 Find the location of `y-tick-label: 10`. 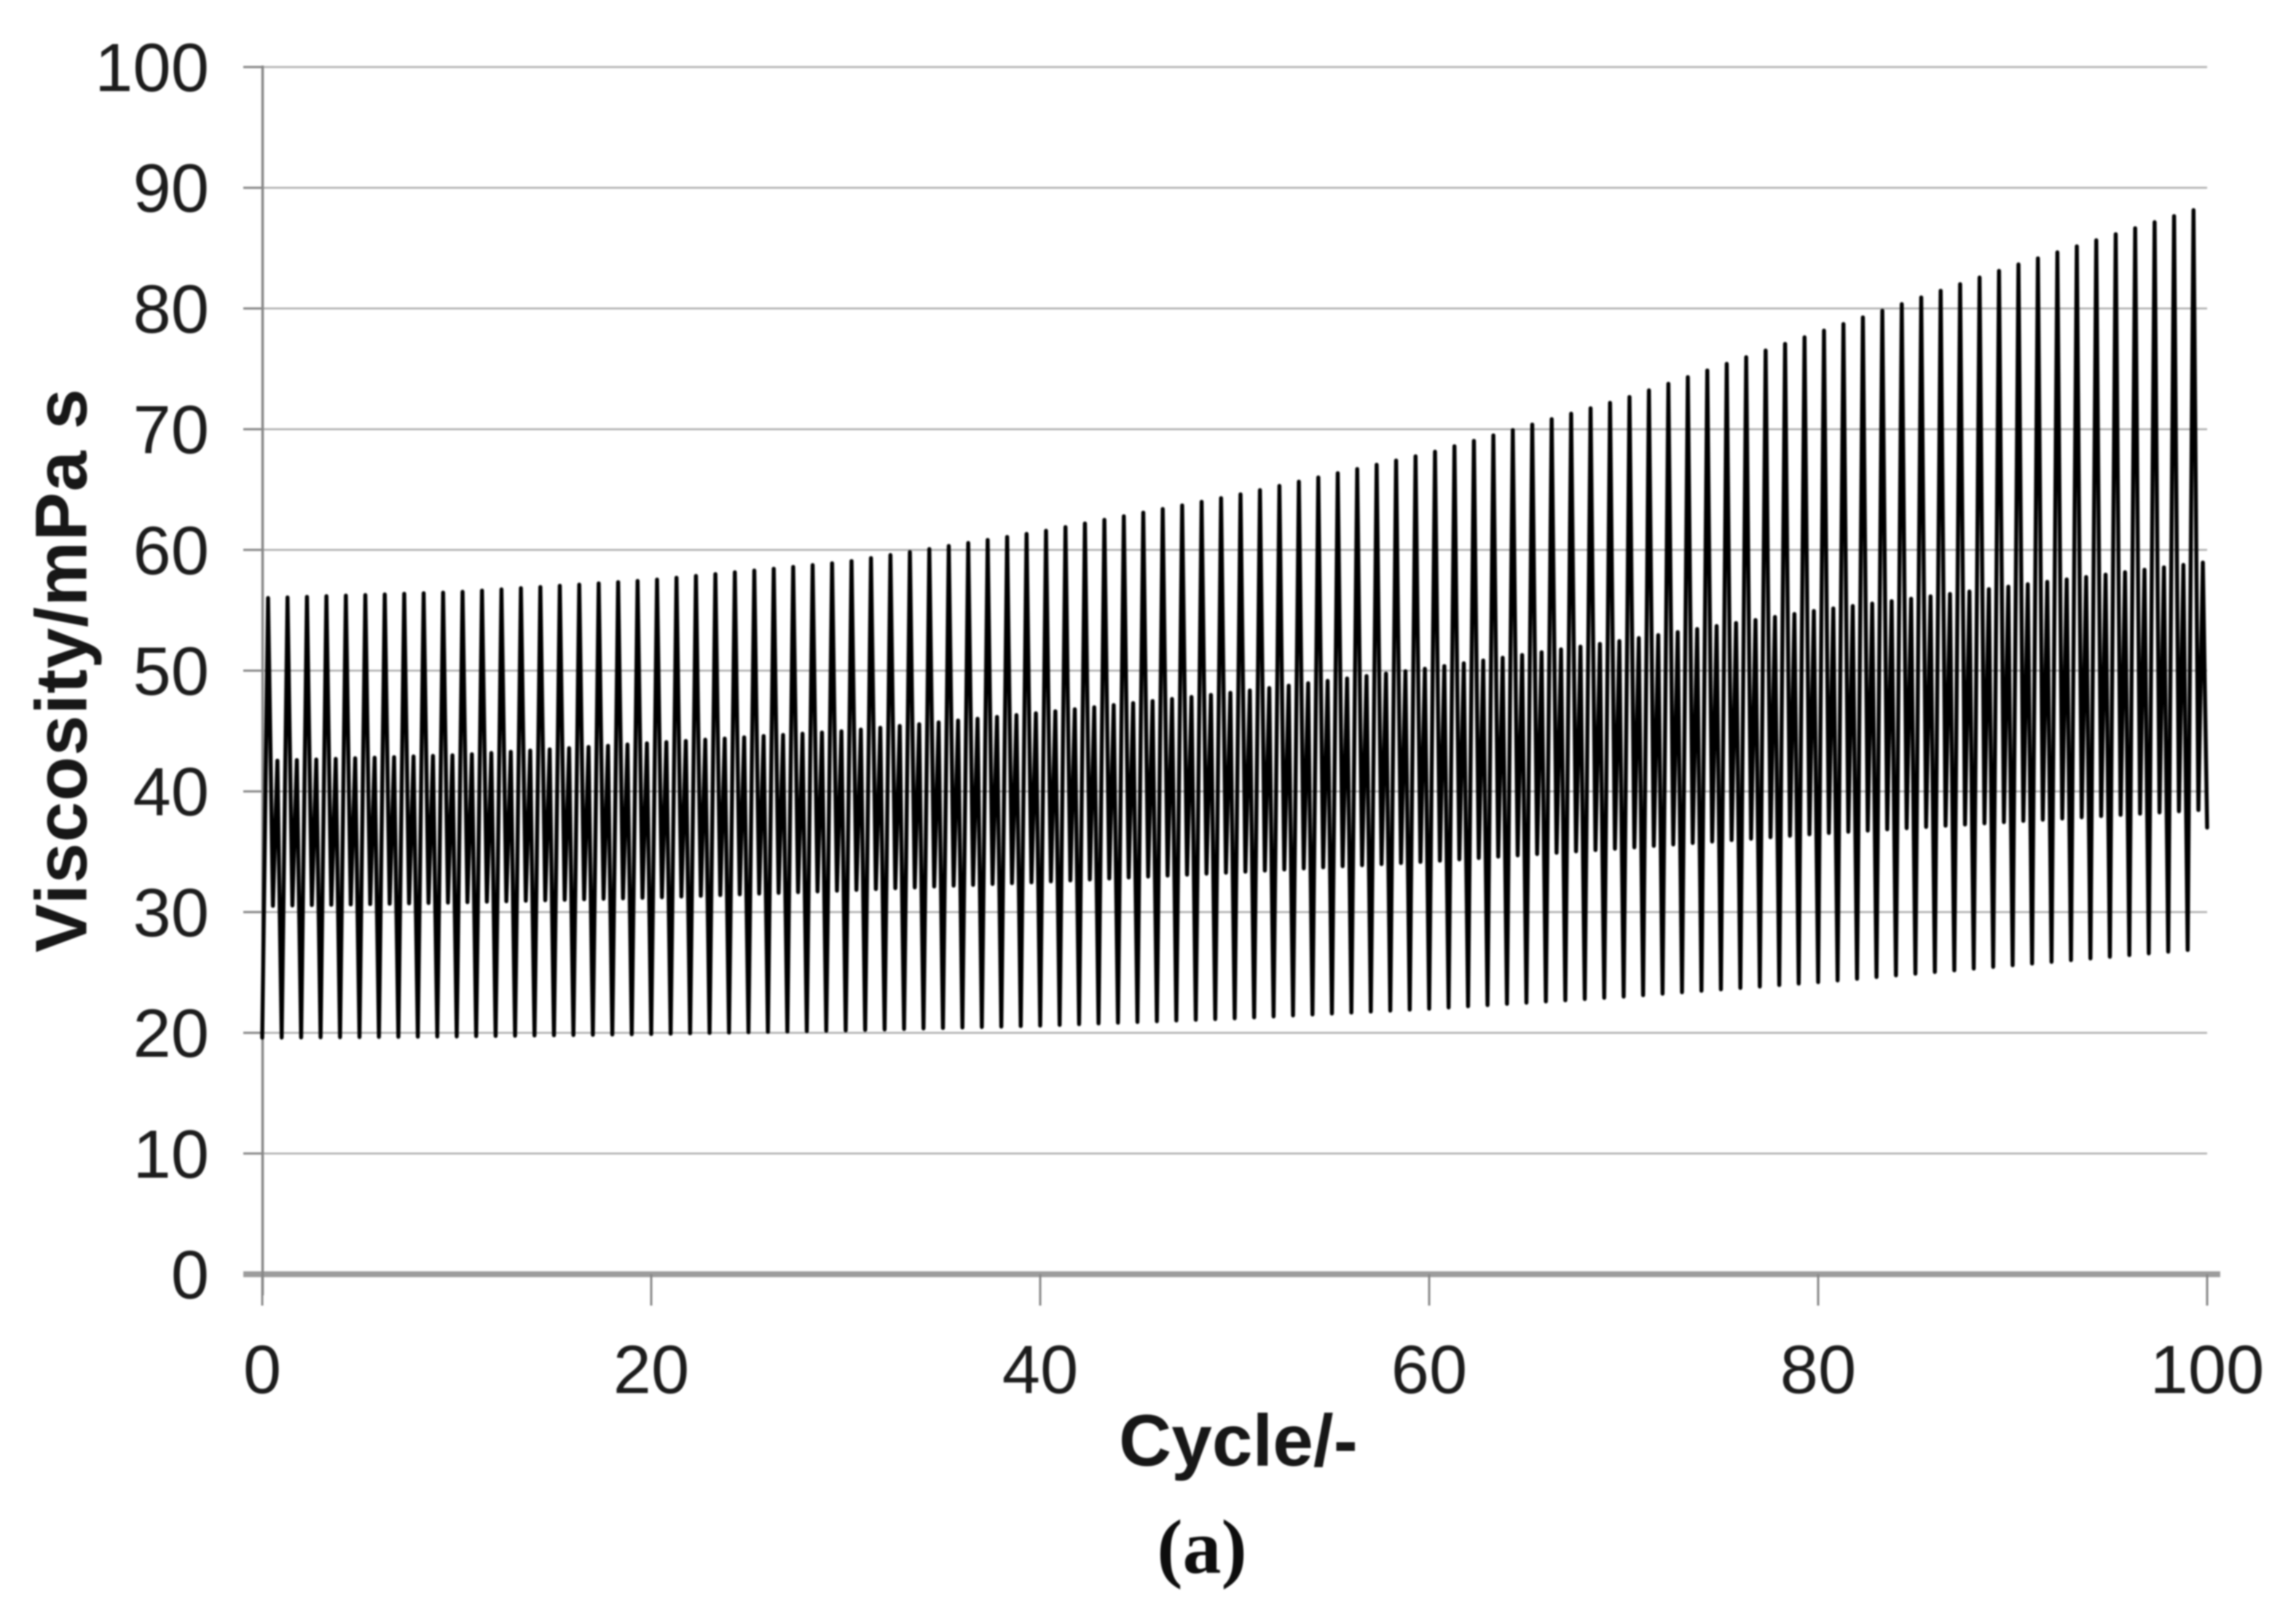

y-tick-label: 10 is located at coordinates (171, 1154).